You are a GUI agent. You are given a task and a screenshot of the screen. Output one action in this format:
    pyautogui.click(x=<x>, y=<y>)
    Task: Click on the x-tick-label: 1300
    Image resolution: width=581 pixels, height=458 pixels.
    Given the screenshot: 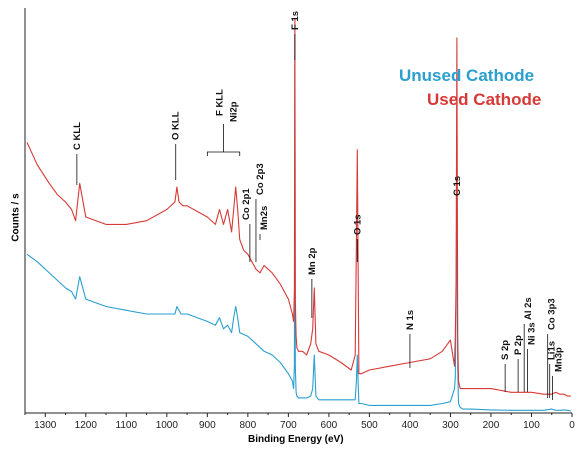 What is the action you would take?
    pyautogui.click(x=45, y=425)
    